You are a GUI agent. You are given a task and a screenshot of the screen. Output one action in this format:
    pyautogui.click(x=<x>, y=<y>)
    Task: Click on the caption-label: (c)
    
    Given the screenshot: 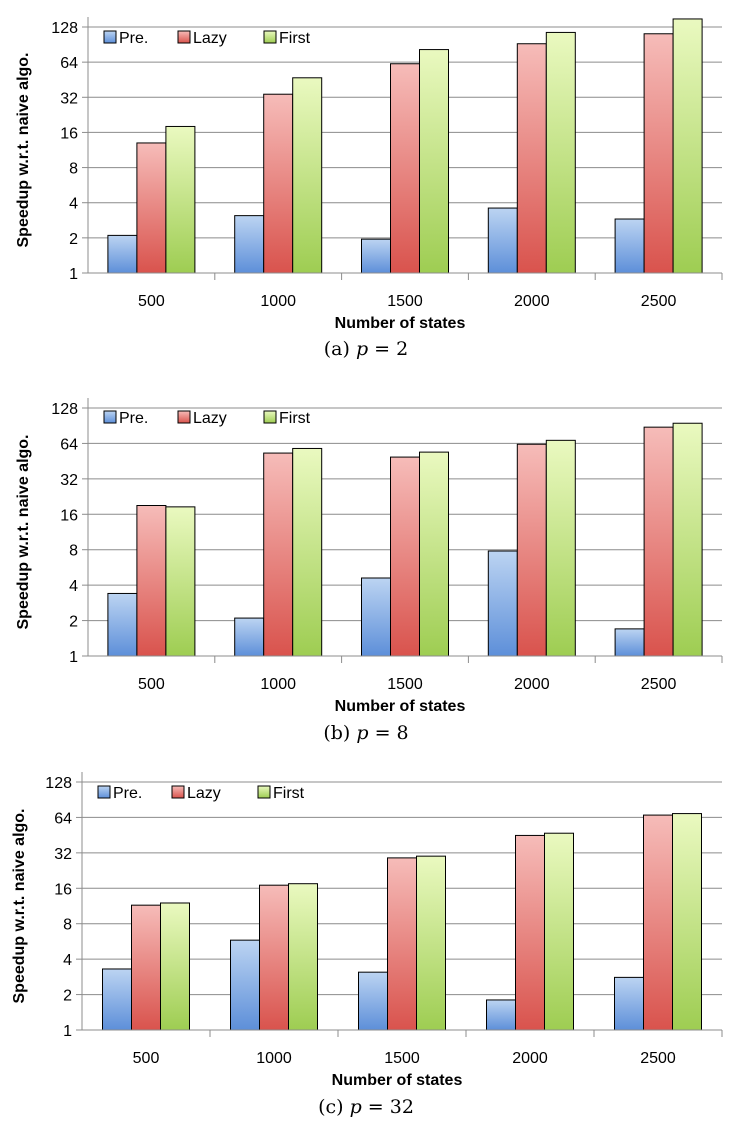 What is the action you would take?
    pyautogui.click(x=334, y=1107)
    